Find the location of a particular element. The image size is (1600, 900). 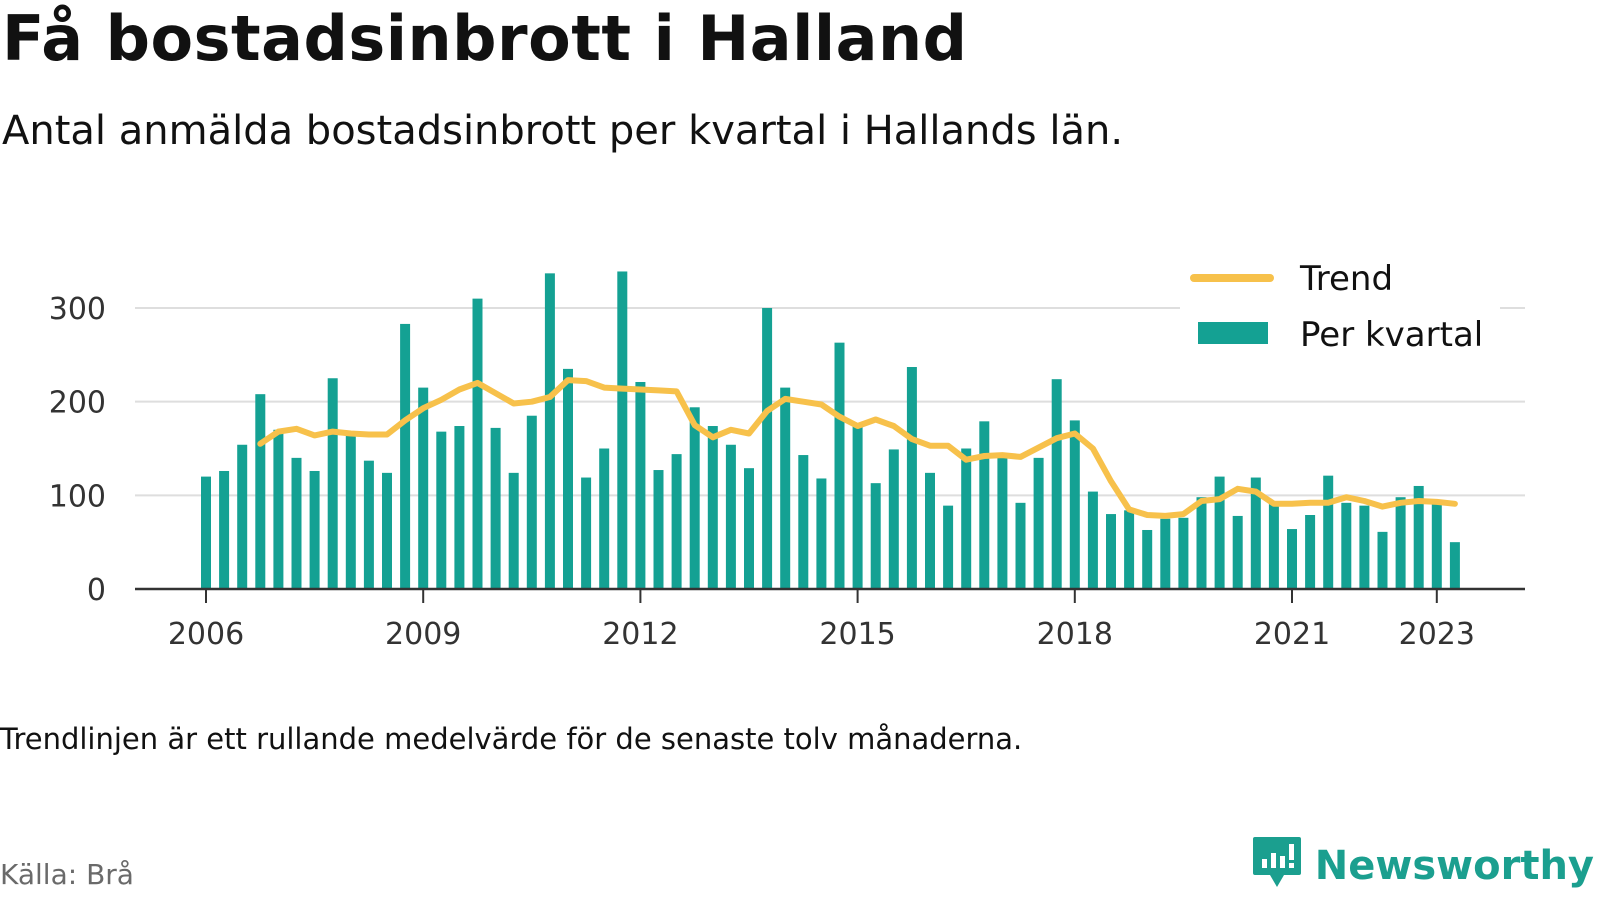

legend: Trend Per kvartal is located at coordinates (1340, 308).